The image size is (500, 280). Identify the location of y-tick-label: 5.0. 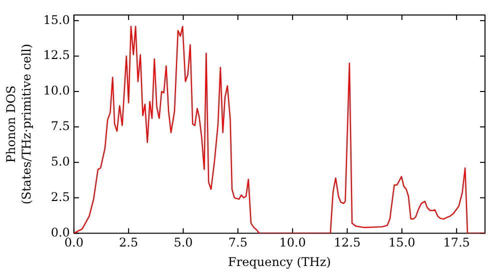
(60, 161).